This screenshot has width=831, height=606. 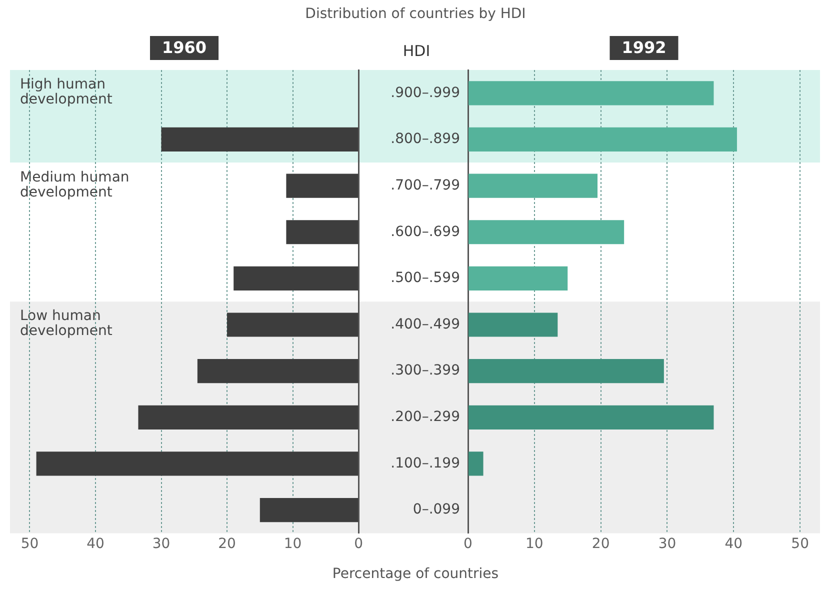 I want to click on y-tick-label: .700–.799, so click(x=425, y=185).